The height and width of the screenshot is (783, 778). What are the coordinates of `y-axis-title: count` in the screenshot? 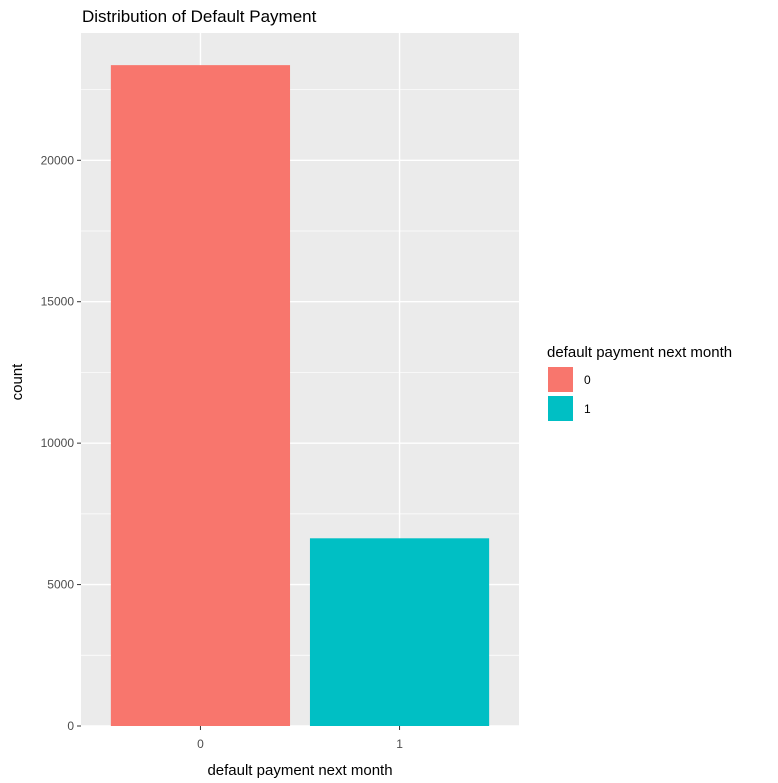 It's located at (17, 382).